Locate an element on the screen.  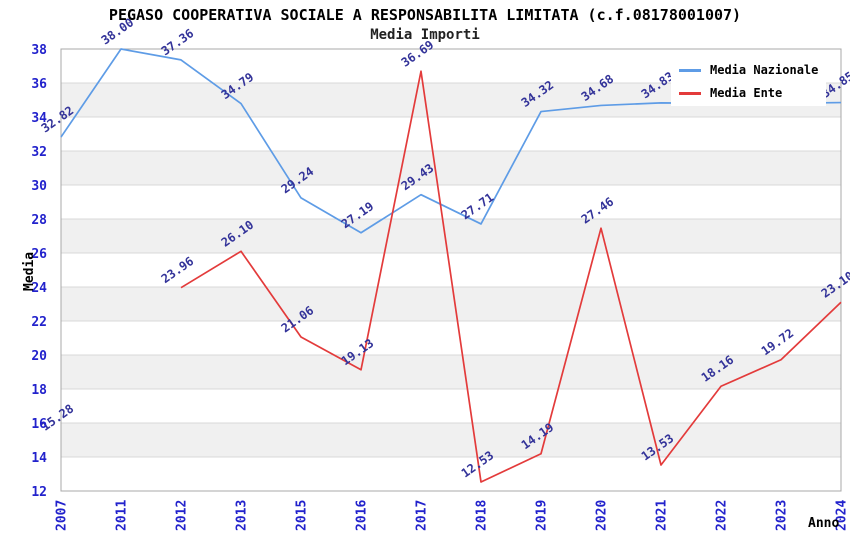
x-tick-label: 2012 is located at coordinates (182, 515).